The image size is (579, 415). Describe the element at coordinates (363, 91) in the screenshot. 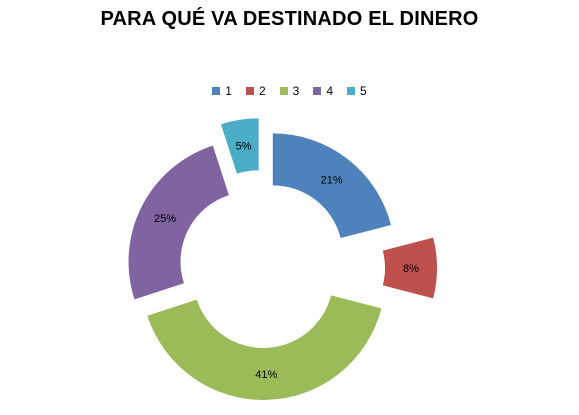

I see `legend-label-5: 5` at that location.